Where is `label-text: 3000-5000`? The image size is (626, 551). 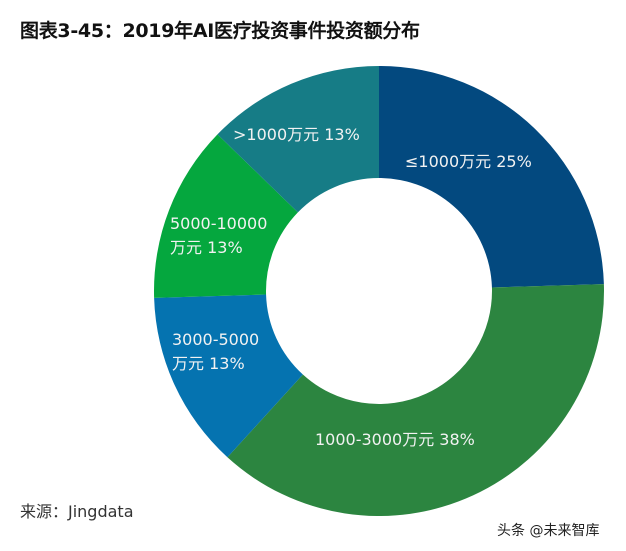 label-text: 3000-5000 is located at coordinates (216, 339).